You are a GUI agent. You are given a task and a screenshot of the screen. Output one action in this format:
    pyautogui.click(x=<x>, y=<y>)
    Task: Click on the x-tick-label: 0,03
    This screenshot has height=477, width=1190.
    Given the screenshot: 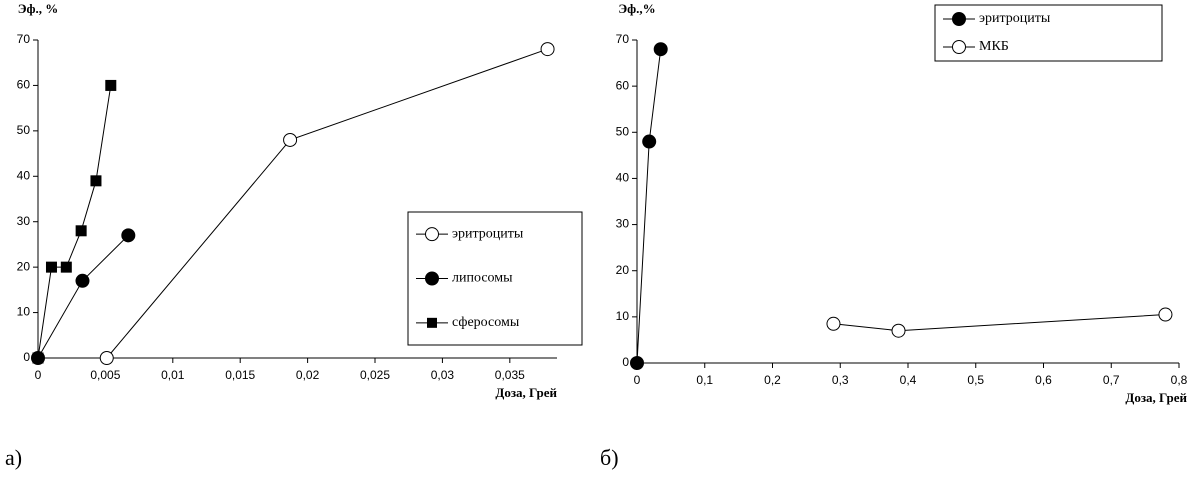 What is the action you would take?
    pyautogui.click(x=443, y=375)
    